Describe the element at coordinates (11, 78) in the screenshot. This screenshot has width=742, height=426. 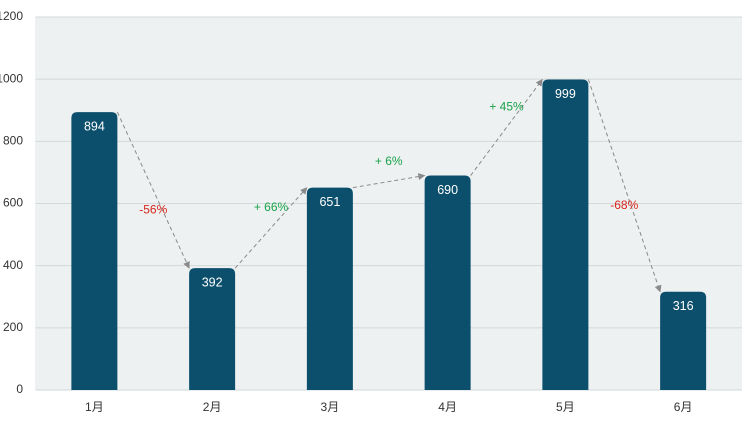
I see `y-tick-label: 1000` at that location.